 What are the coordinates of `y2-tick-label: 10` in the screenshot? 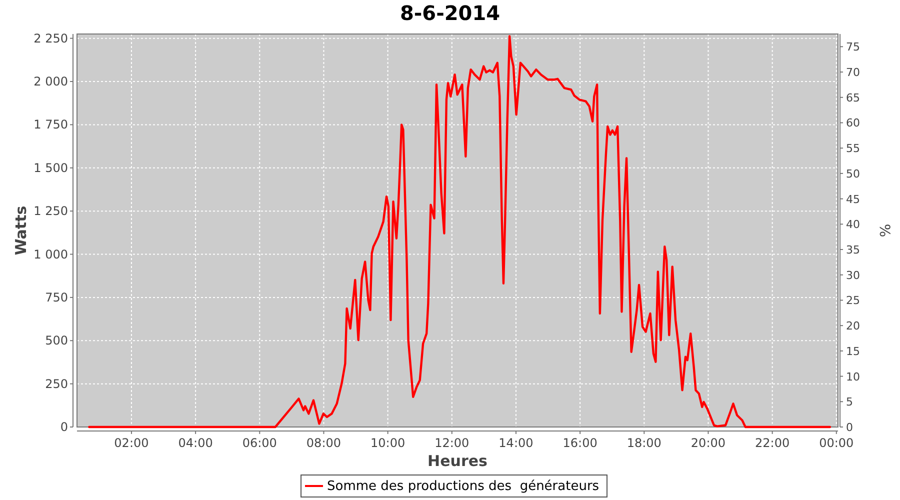 It's located at (853, 377).